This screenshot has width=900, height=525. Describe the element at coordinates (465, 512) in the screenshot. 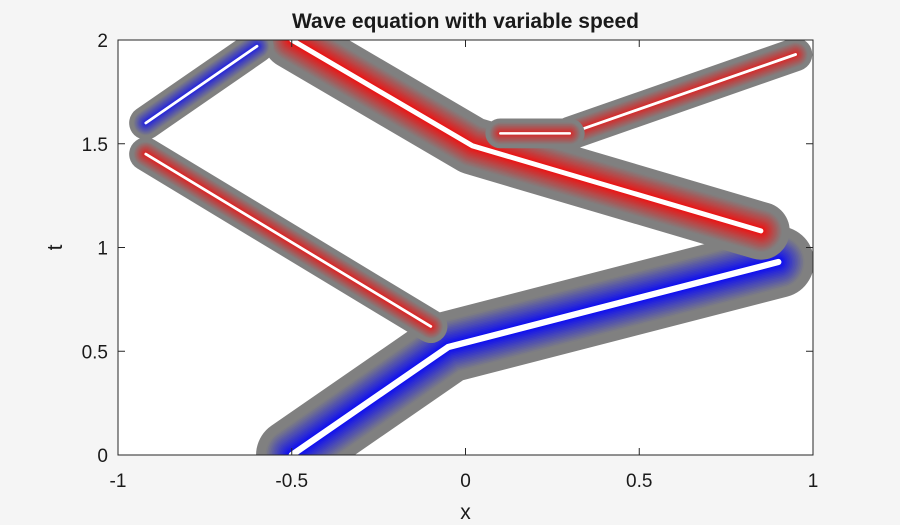

I see `x-axis-label: x` at that location.